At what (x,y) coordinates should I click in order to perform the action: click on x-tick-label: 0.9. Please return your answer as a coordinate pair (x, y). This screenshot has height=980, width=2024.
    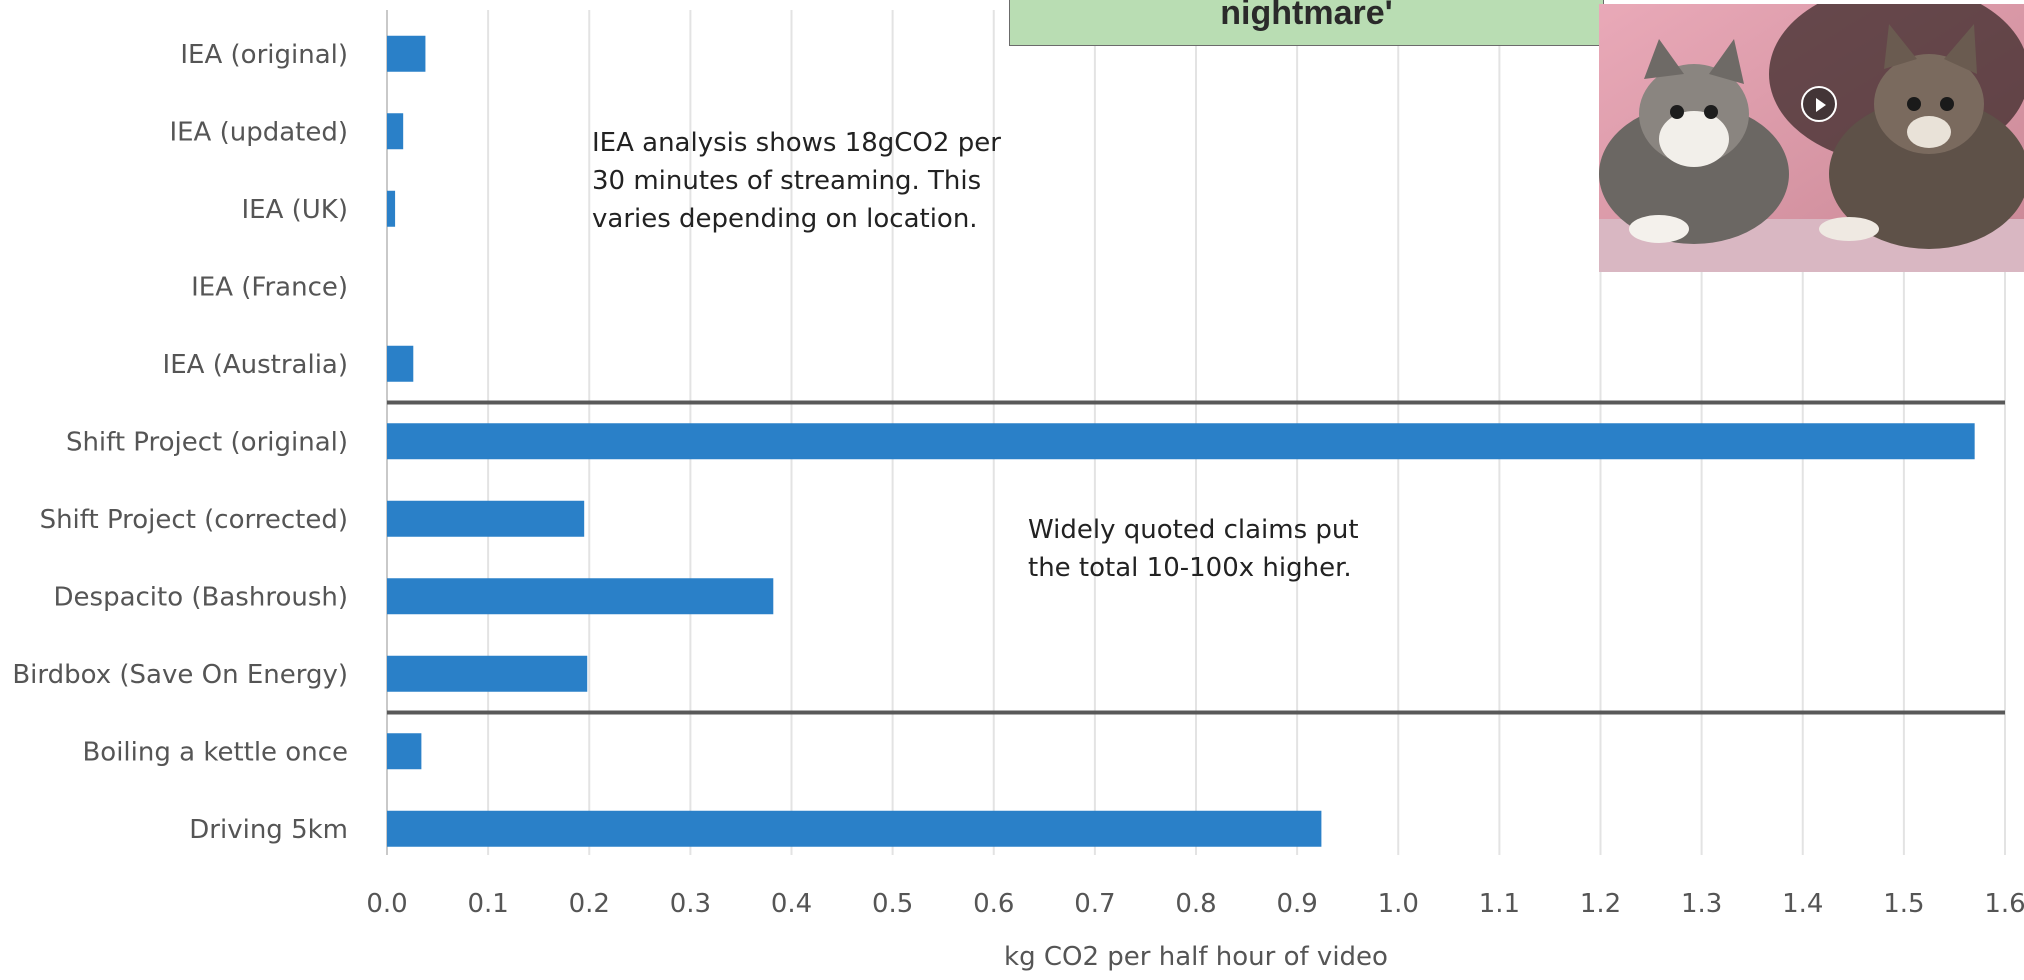
    Looking at the image, I should click on (1296, 904).